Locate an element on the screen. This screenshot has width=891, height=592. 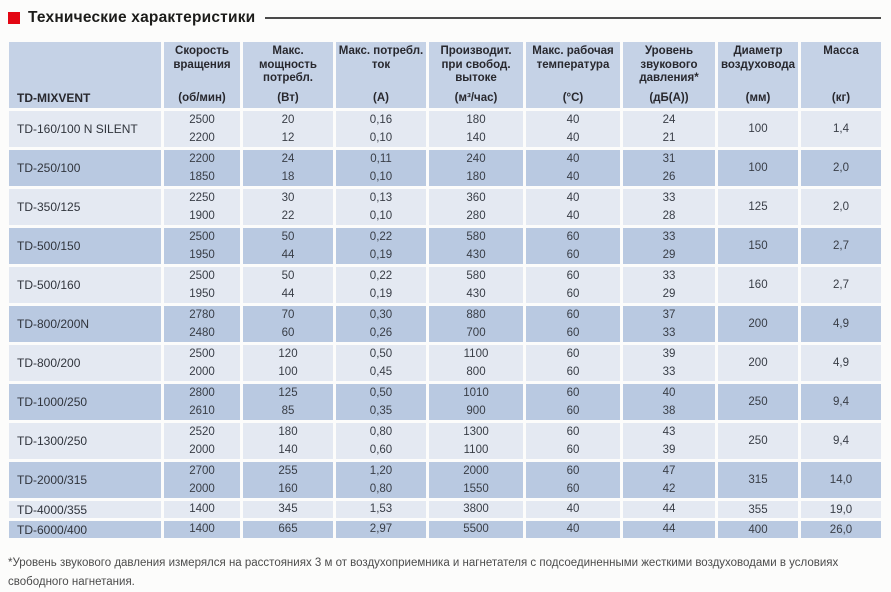
speed-cell: 2250 1900 is located at coordinates (202, 207).